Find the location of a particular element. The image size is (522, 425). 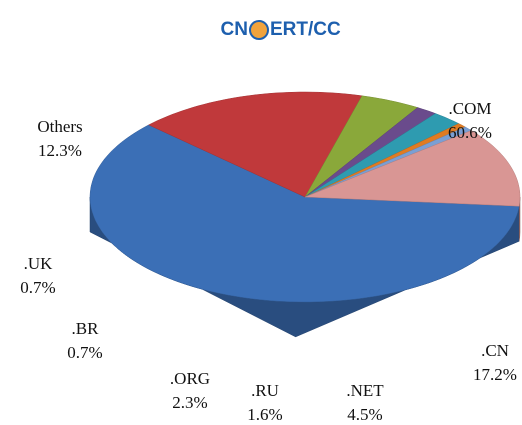

logo-globe is located at coordinates (259, 30).